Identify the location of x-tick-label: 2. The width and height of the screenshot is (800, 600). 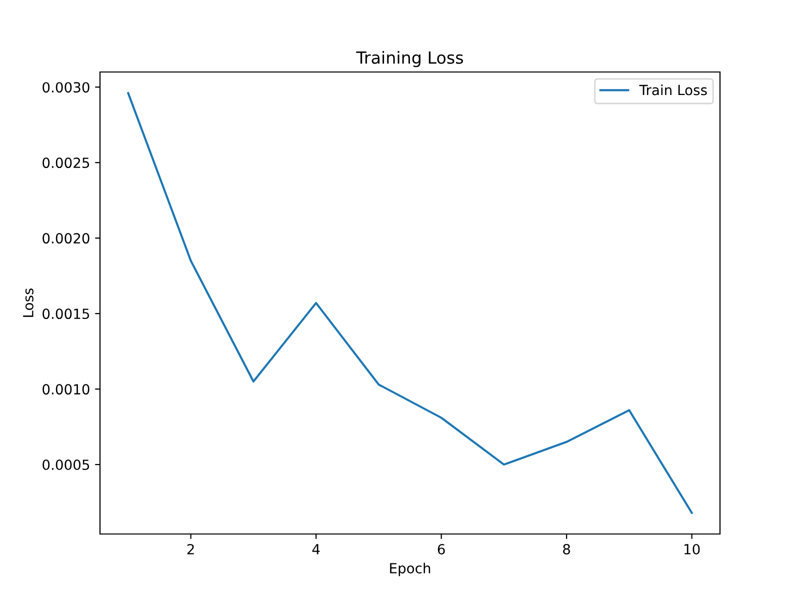
(190, 549).